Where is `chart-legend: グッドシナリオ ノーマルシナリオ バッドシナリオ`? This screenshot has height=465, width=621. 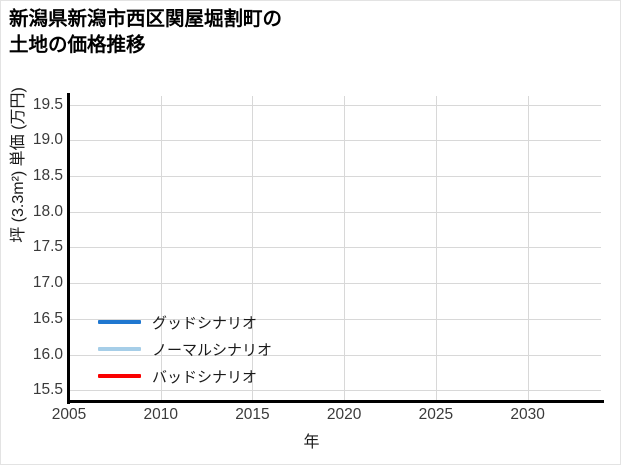 chart-legend: グッドシナリオ ノーマルシナリオ バッドシナリオ is located at coordinates (185, 349).